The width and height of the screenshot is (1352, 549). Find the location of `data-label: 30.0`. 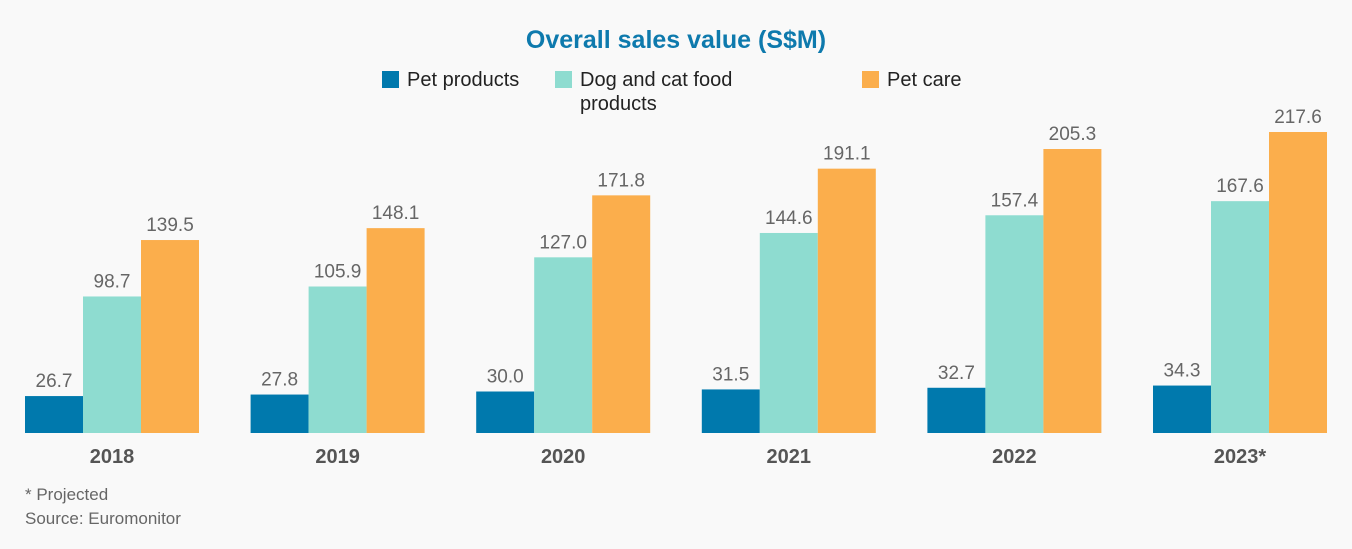

data-label: 30.0 is located at coordinates (505, 377).